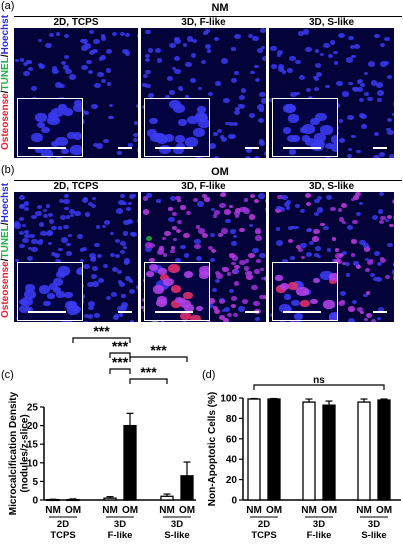 This screenshot has height=550, width=403. What do you see at coordinates (232, 439) in the screenshot?
I see `y-tick-label: 60` at bounding box center [232, 439].